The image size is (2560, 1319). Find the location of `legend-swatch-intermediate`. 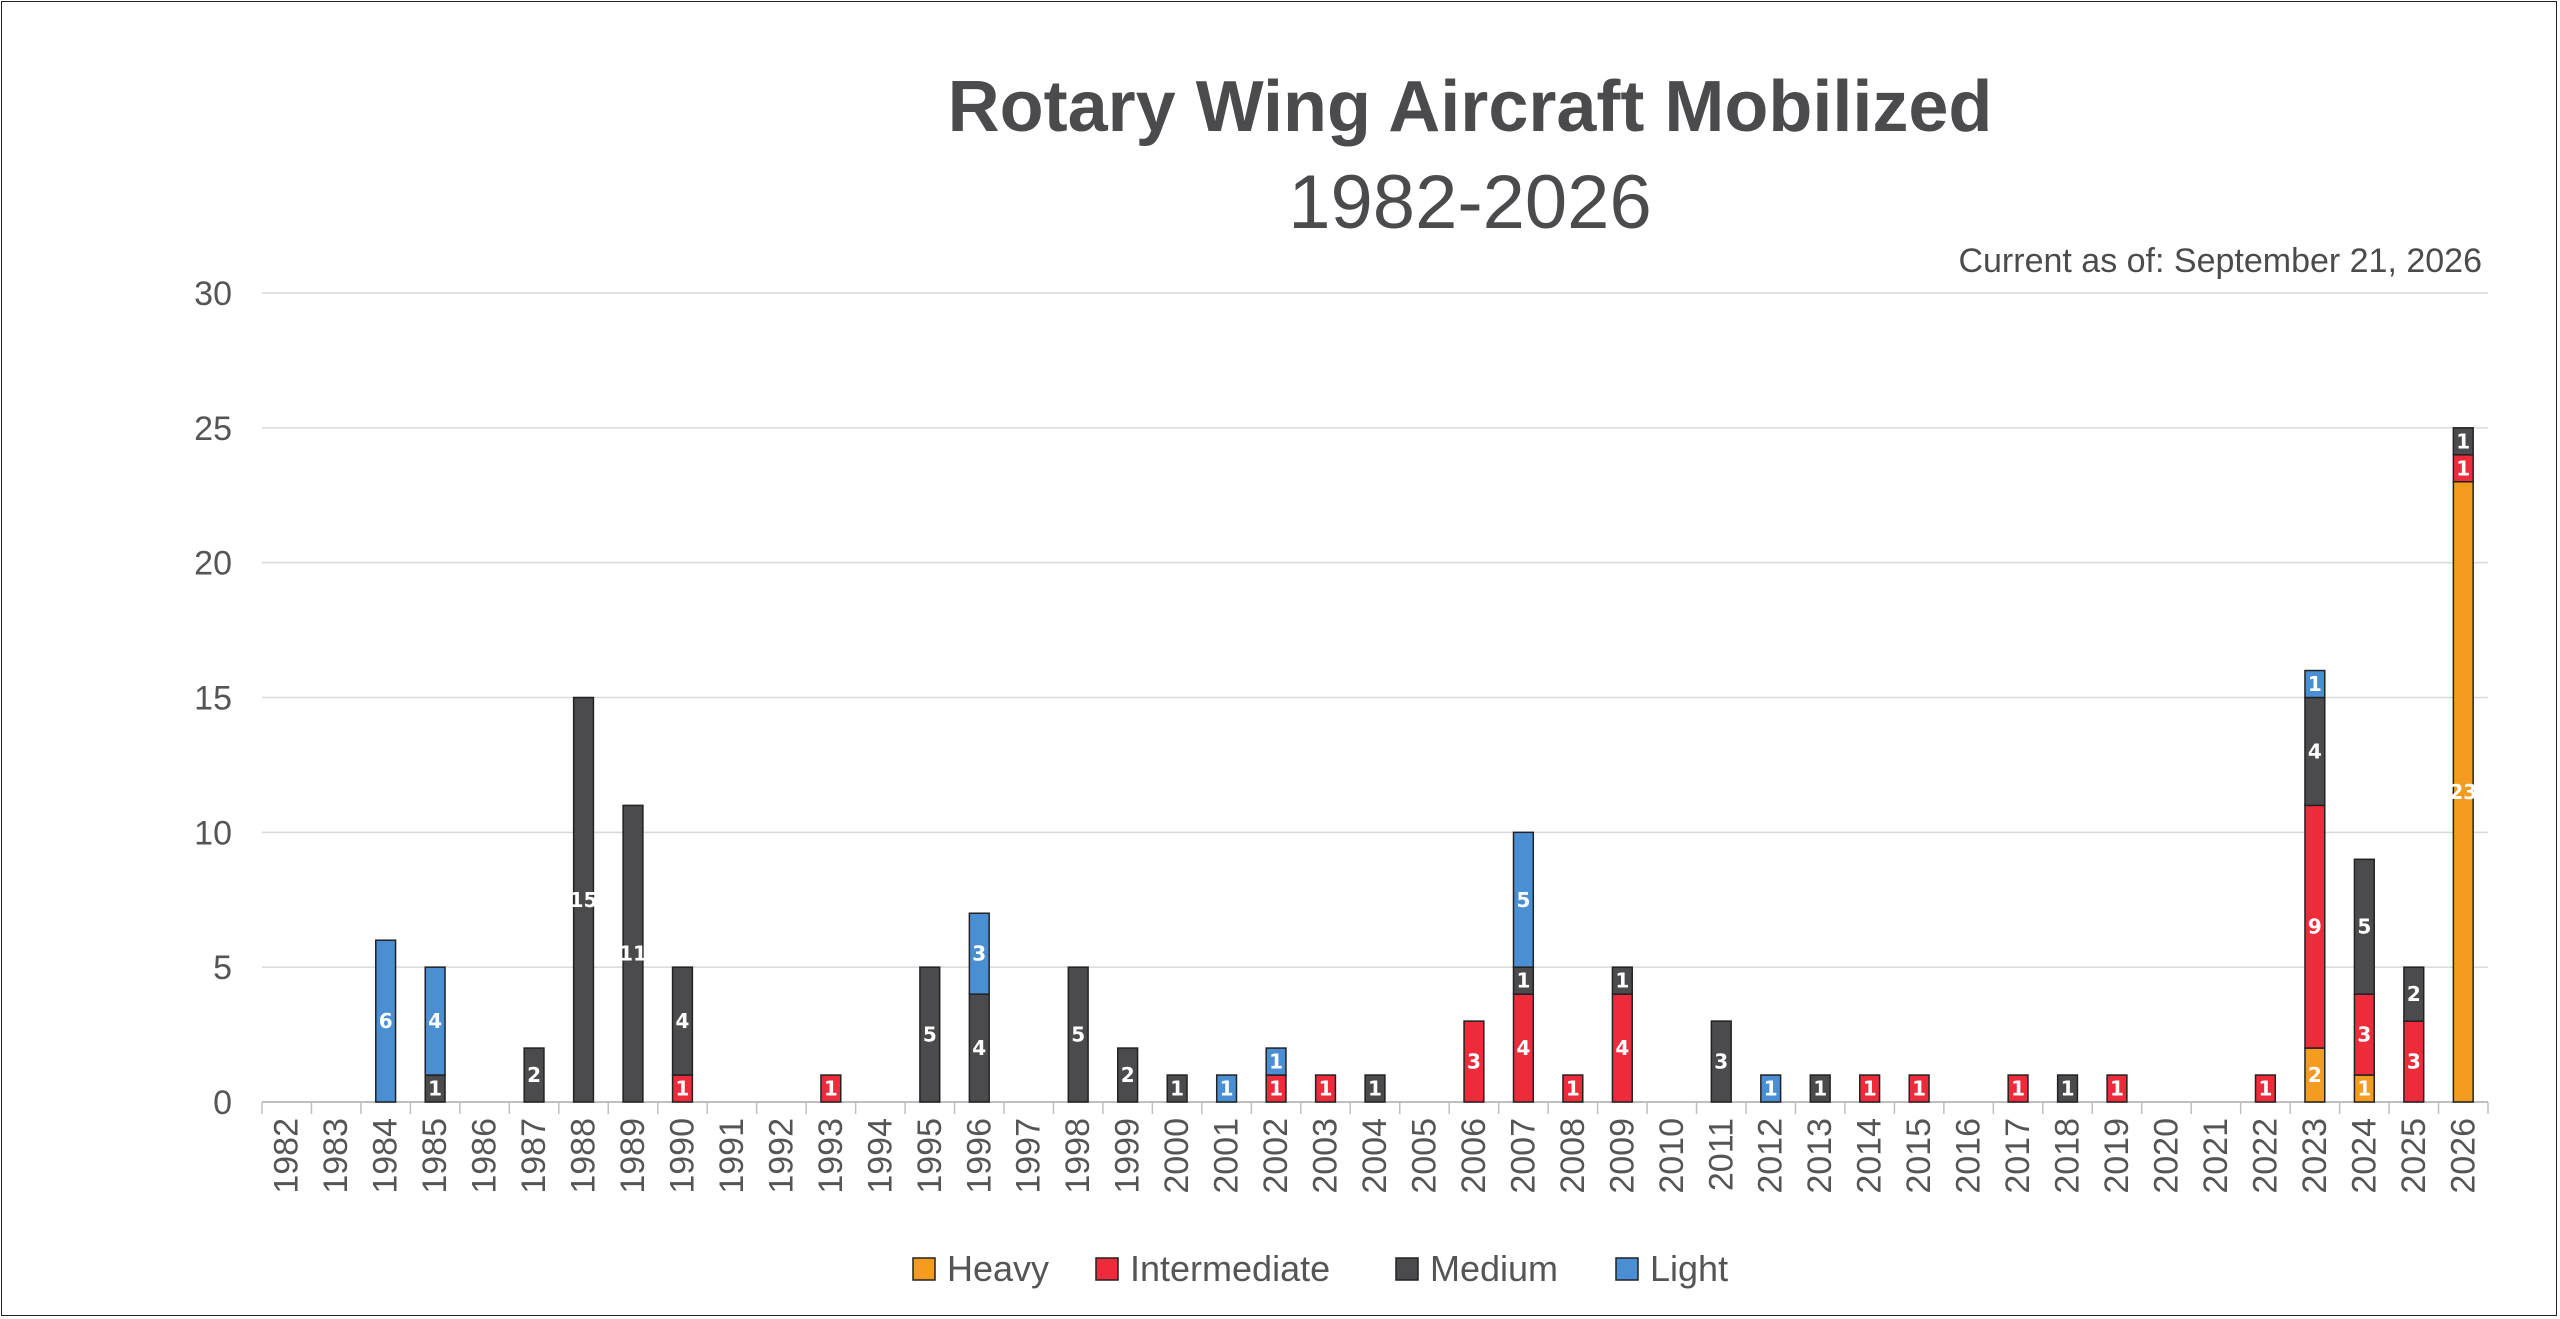

legend-swatch-intermediate is located at coordinates (1107, 1269).